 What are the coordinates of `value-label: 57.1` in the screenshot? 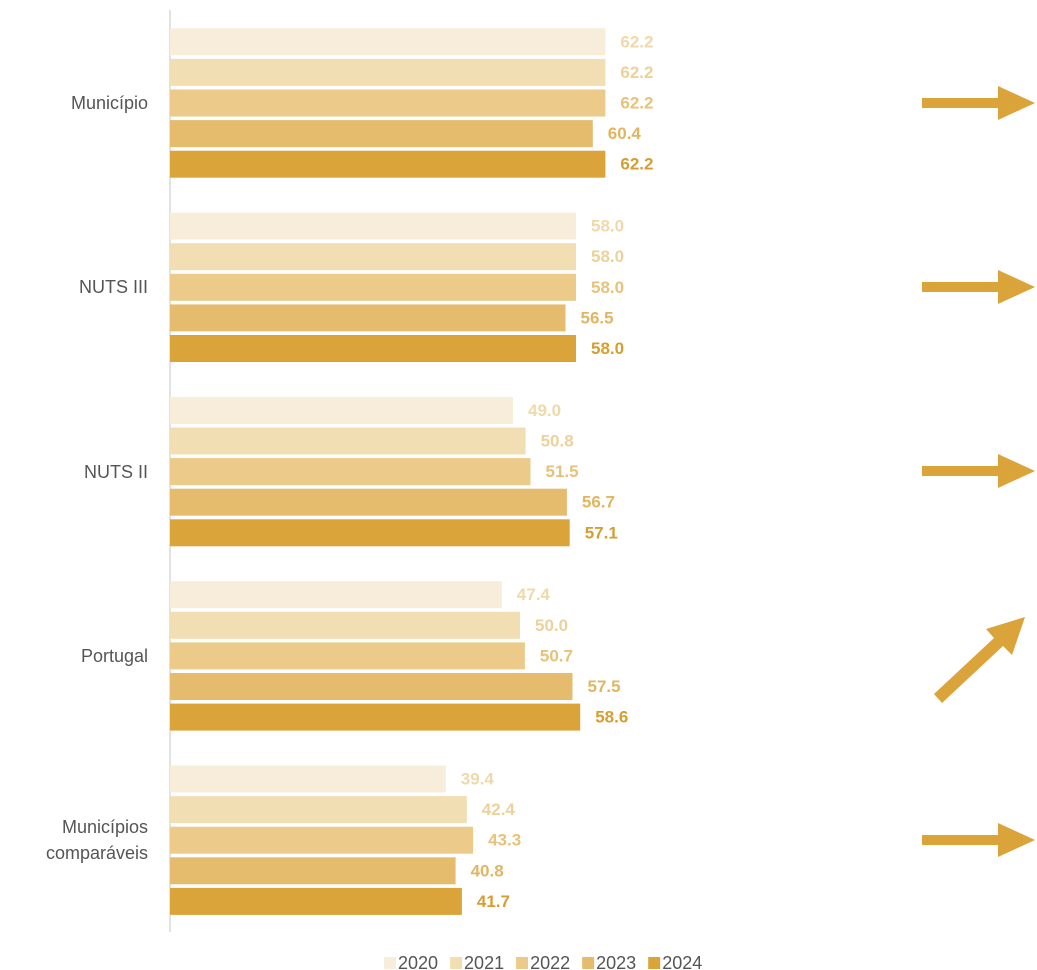 It's located at (601, 532).